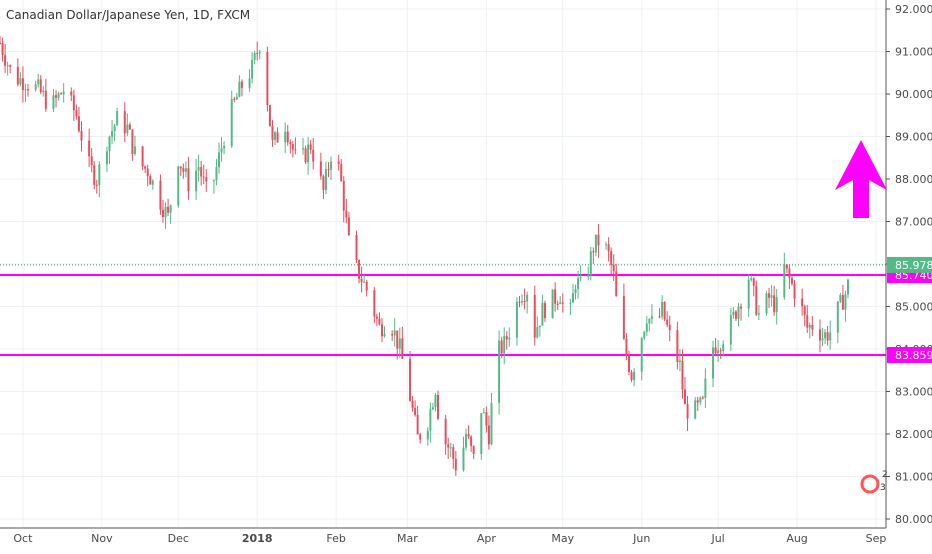 This screenshot has height=554, width=932. I want to click on x-tick-label: Oct, so click(23, 538).